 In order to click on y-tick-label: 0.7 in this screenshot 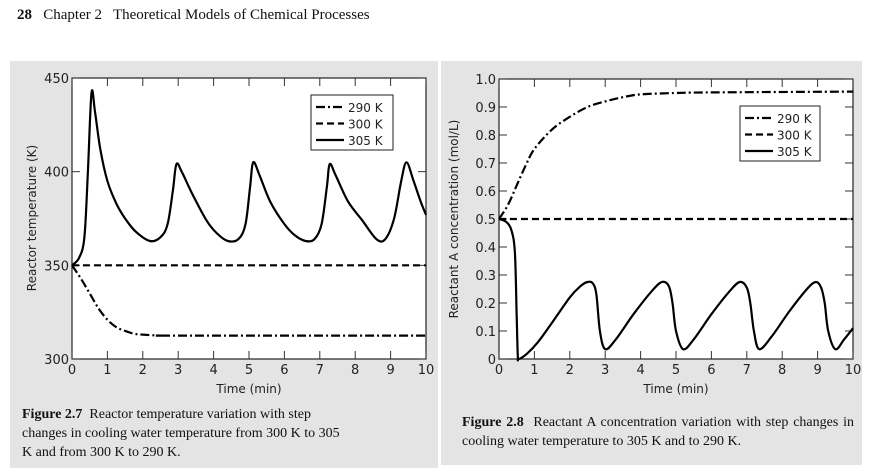, I will do `click(485, 164)`.